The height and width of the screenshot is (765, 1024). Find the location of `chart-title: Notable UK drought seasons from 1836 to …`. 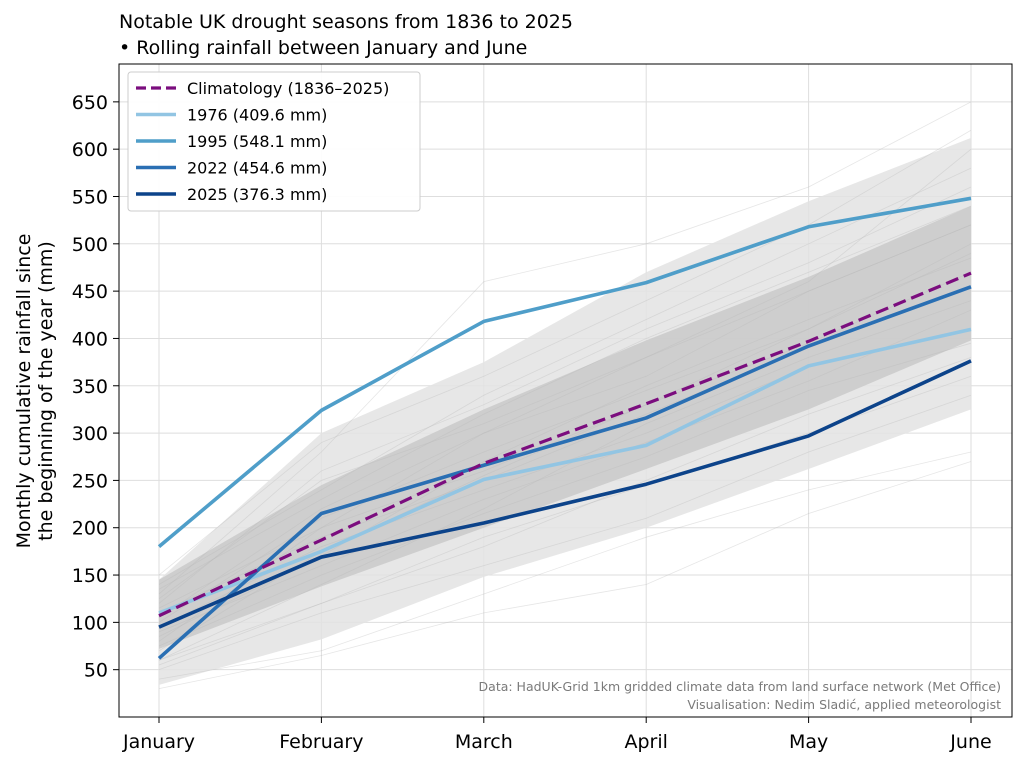

chart-title: Notable UK drought seasons from 1836 to … is located at coordinates (346, 22).